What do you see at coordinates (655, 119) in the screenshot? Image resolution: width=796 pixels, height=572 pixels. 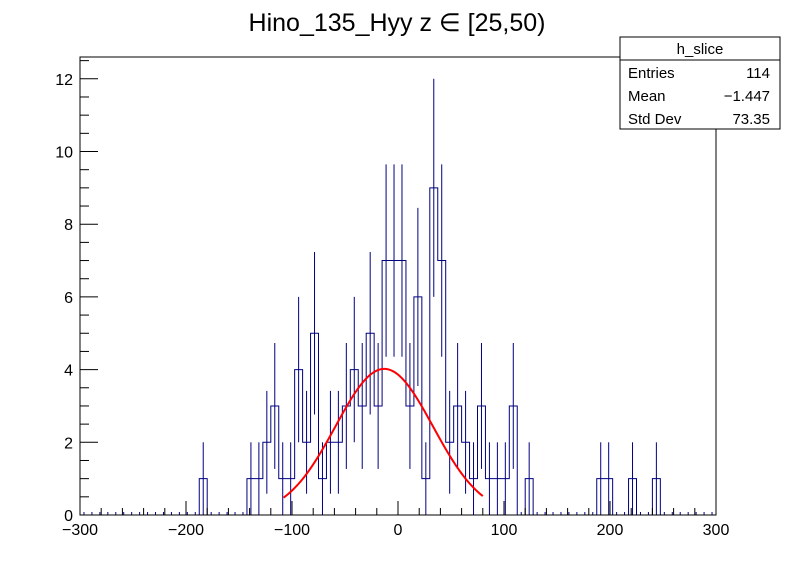 I see `stats-stddev-label: Std Dev` at bounding box center [655, 119].